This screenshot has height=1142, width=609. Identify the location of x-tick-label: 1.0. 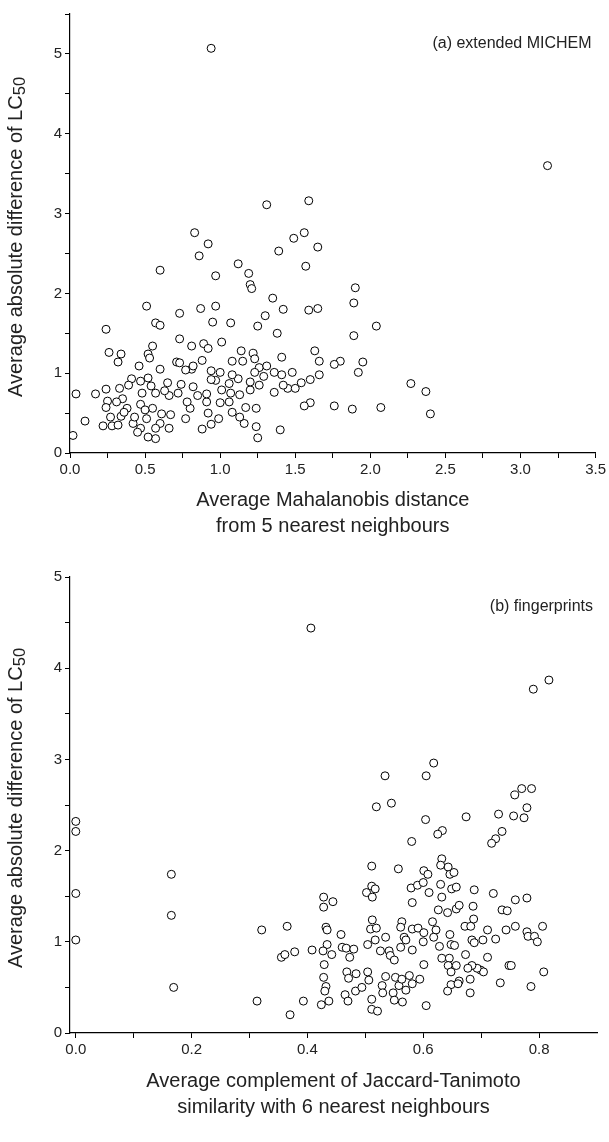
(220, 469).